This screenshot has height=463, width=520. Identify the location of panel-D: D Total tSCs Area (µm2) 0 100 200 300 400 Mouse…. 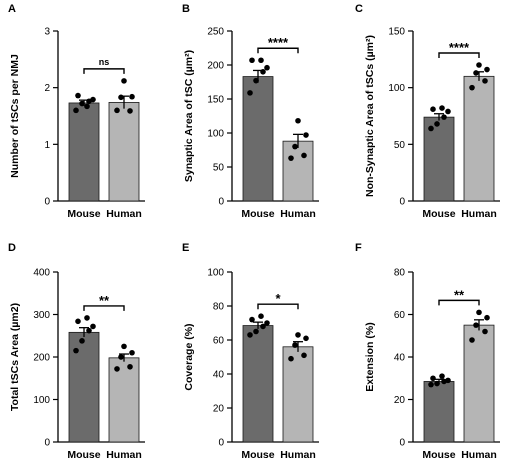
(76, 351).